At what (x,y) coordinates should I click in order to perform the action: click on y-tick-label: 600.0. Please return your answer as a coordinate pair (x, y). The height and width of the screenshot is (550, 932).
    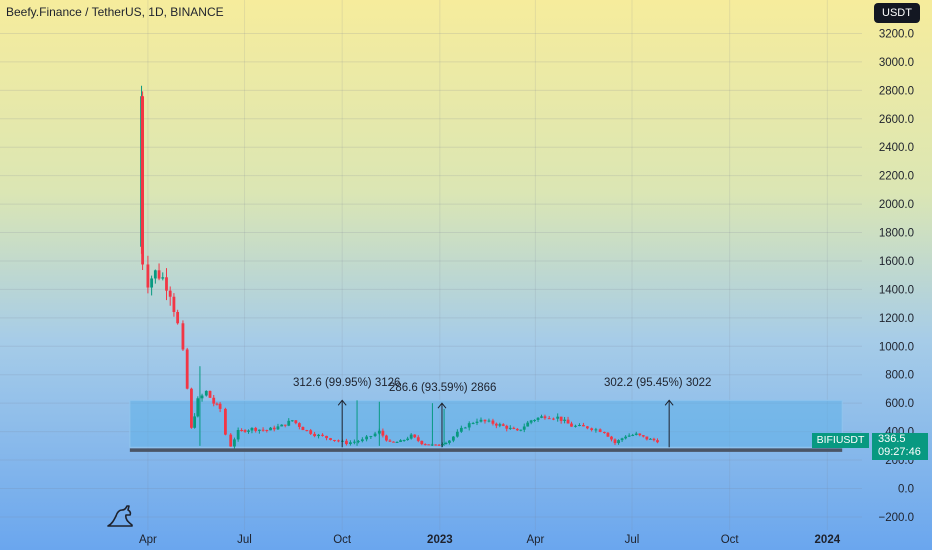
    Looking at the image, I should click on (899, 404).